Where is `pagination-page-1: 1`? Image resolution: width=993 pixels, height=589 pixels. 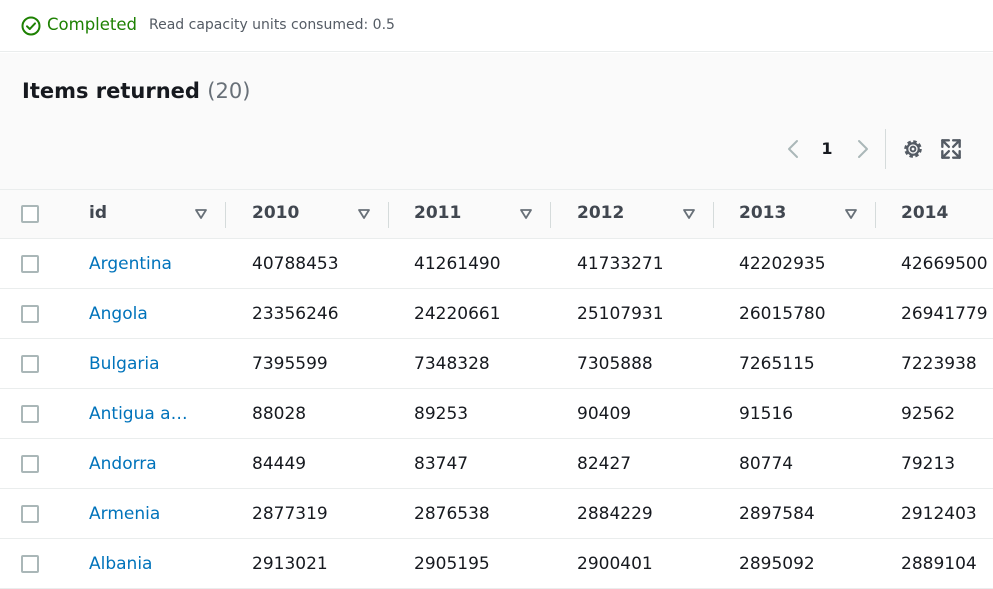
pagination-page-1: 1 is located at coordinates (827, 148).